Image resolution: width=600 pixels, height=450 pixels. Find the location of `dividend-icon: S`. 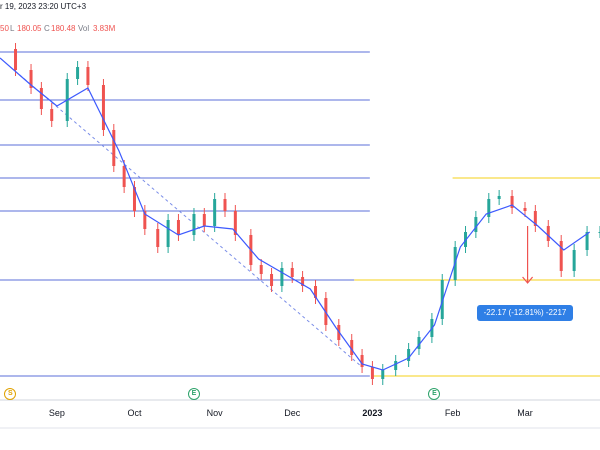

dividend-icon: S is located at coordinates (10, 394).